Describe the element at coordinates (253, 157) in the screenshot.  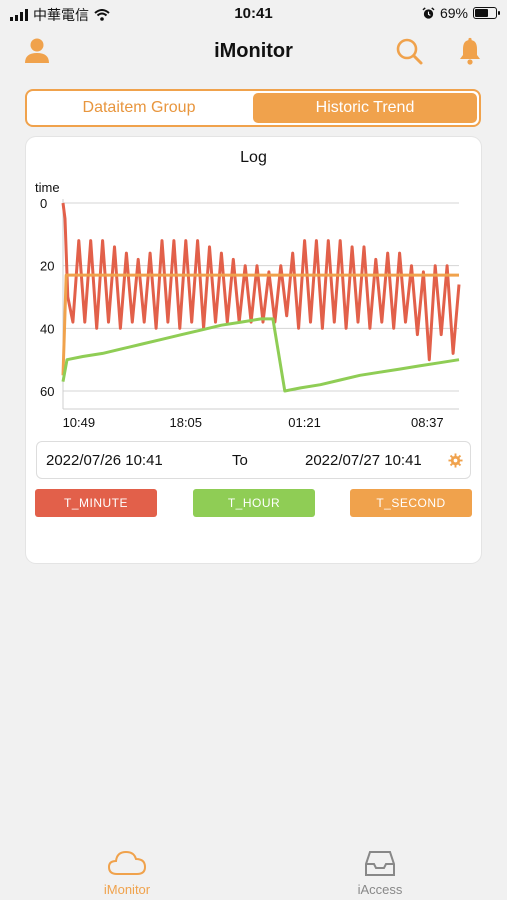
I see `chart-title: Log` at that location.